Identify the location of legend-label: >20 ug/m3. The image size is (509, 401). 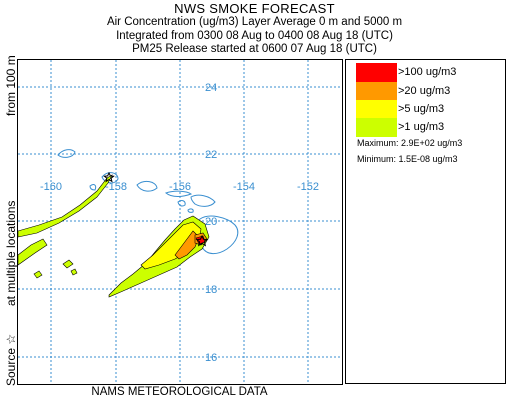
(424, 91).